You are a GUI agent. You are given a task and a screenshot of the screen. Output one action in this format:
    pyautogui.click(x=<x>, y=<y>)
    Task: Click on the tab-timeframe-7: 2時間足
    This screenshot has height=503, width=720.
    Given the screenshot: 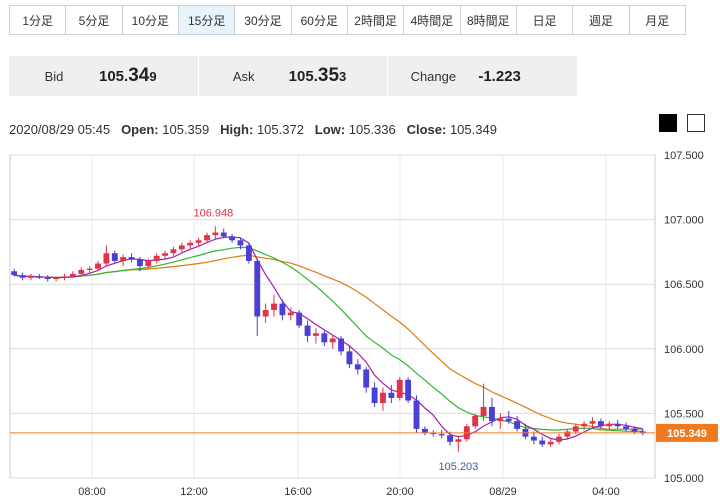 What is the action you would take?
    pyautogui.click(x=376, y=20)
    